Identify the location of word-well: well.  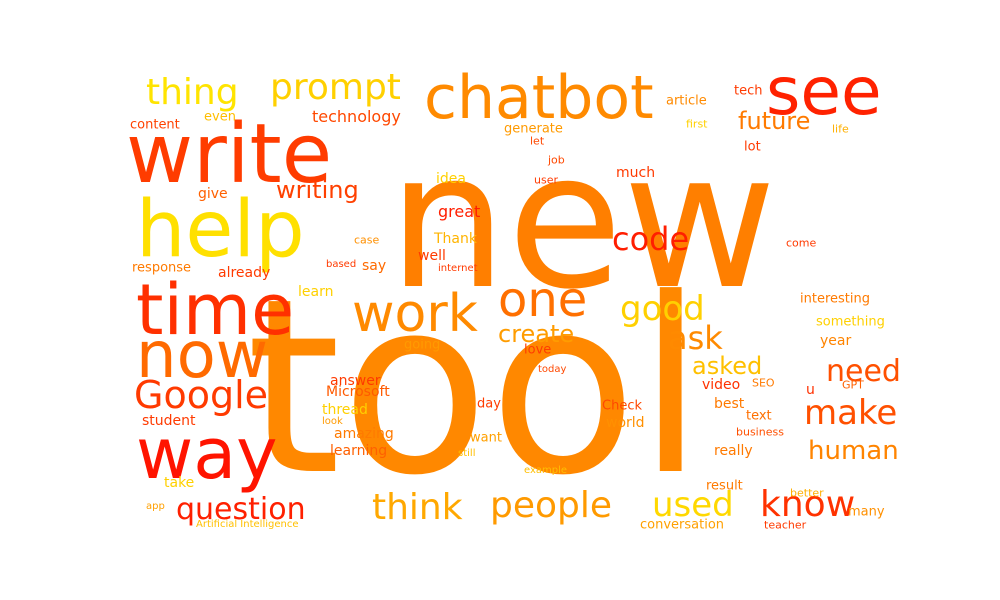
(432, 256).